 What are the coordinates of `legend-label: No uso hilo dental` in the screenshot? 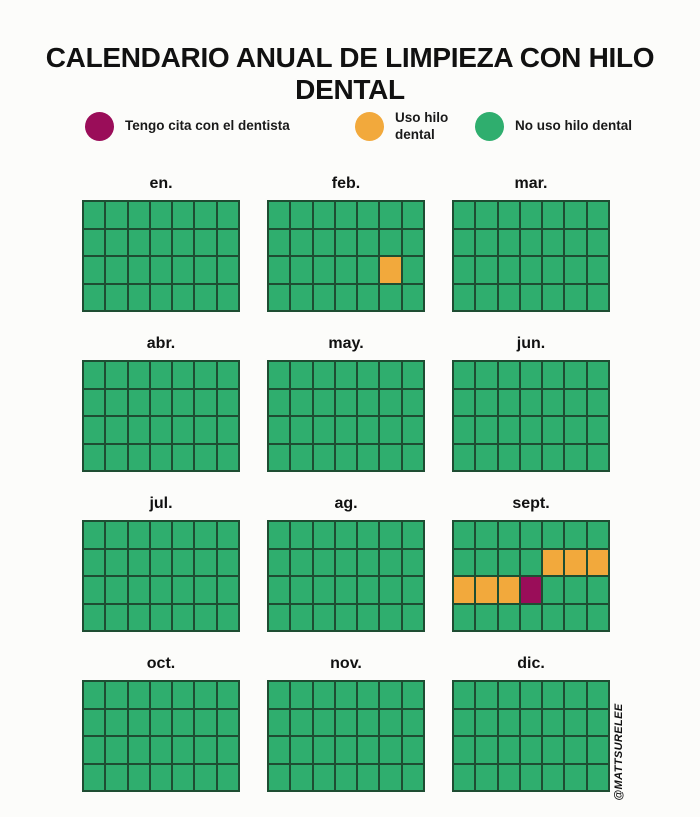 It's located at (573, 126).